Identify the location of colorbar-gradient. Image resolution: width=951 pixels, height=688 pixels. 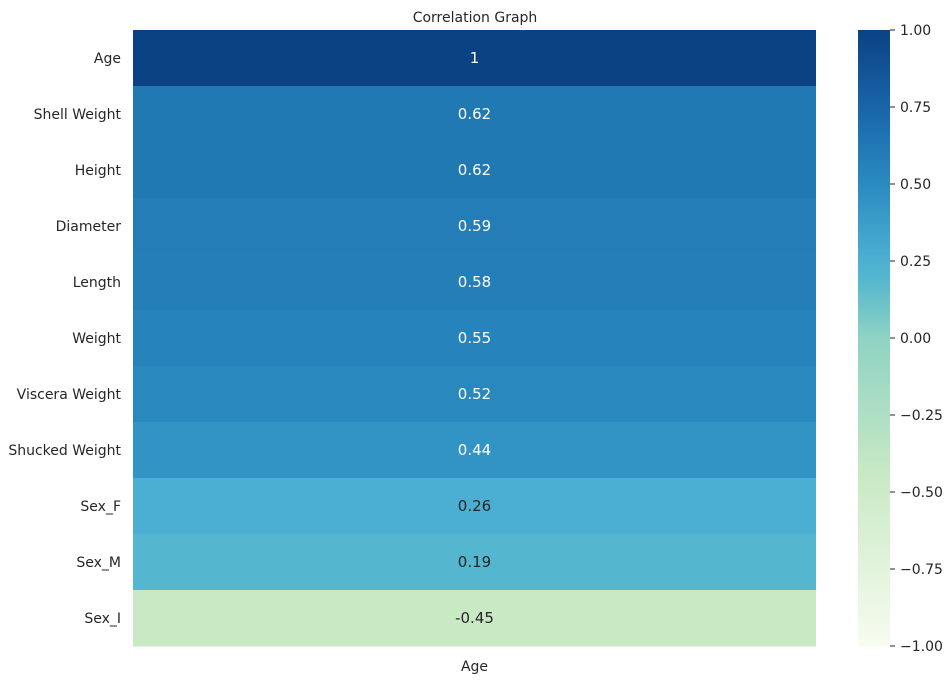
(874, 338).